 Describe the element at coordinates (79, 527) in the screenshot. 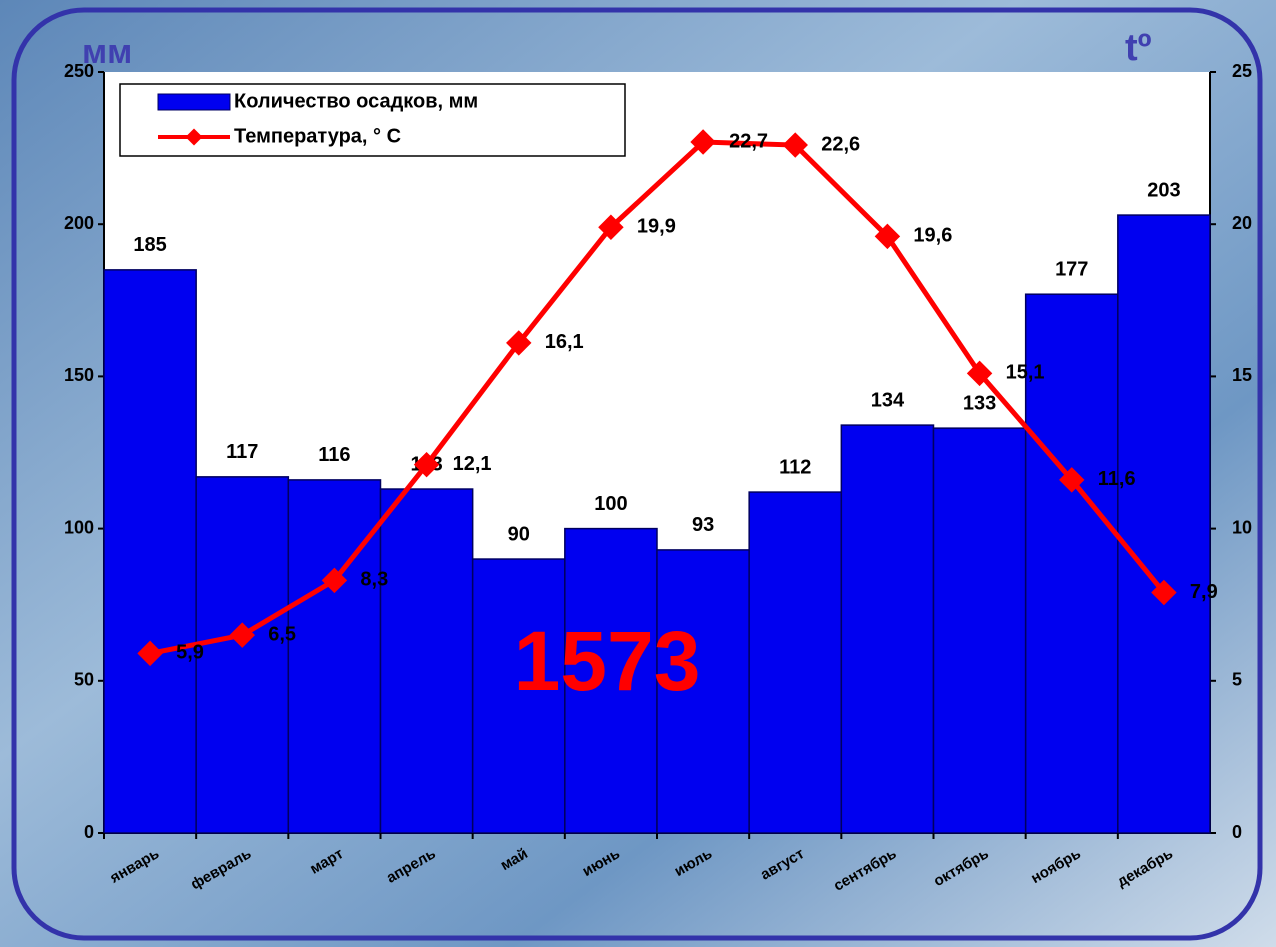

I see `y-tick-label: 100` at that location.